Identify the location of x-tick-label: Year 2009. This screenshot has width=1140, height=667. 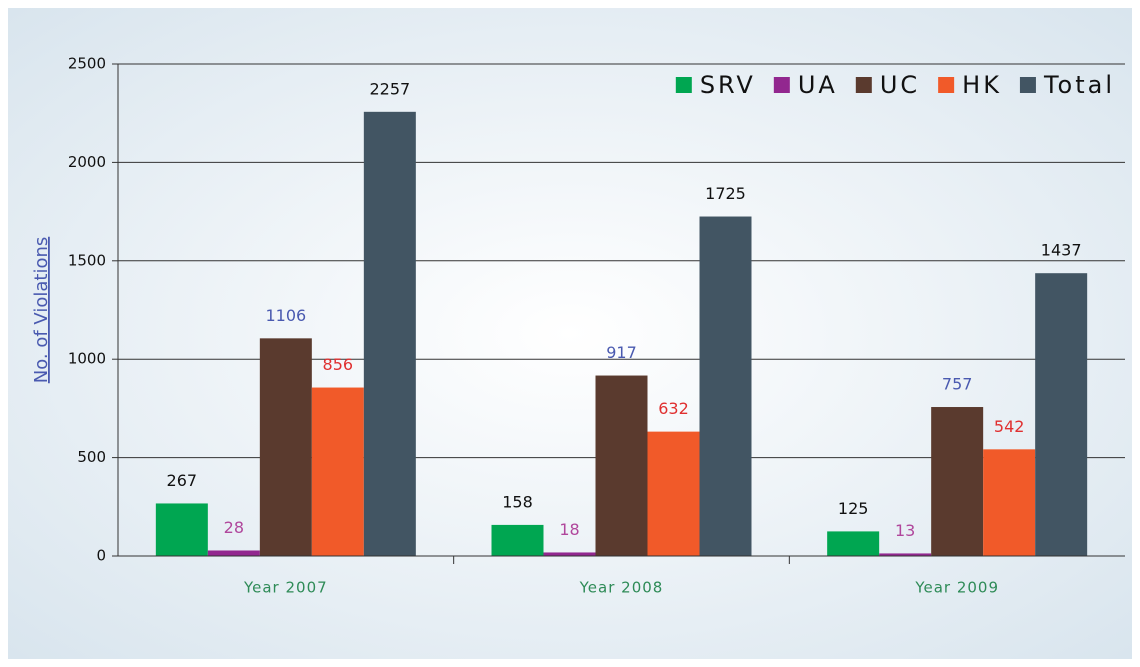
(956, 588).